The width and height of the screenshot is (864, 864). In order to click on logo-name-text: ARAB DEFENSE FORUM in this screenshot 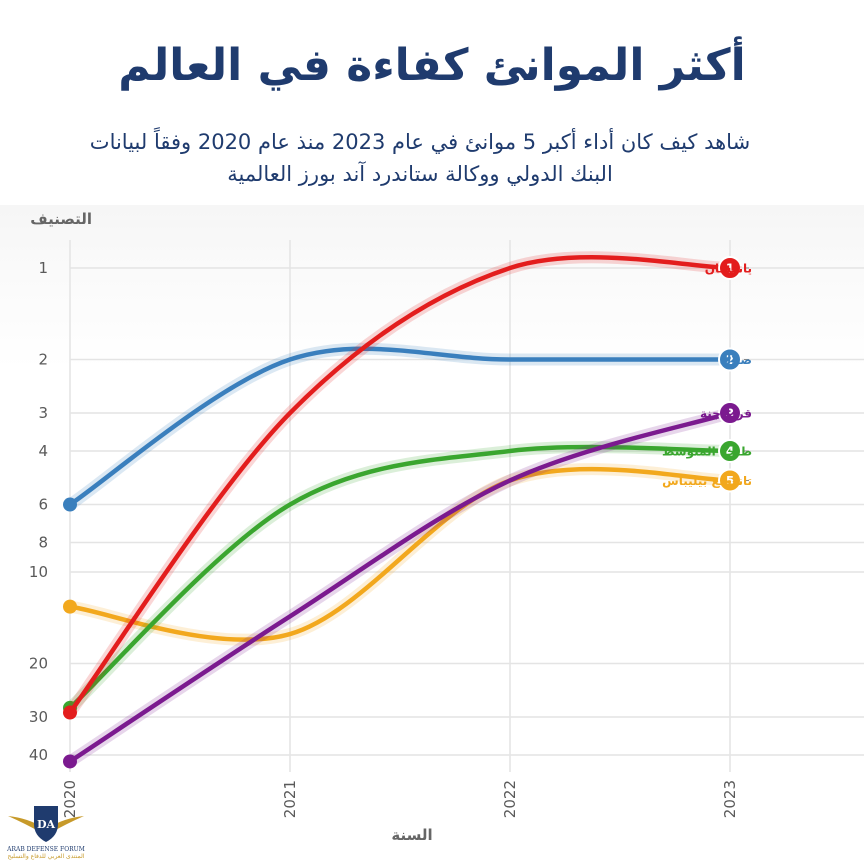, I will do `click(46, 849)`.